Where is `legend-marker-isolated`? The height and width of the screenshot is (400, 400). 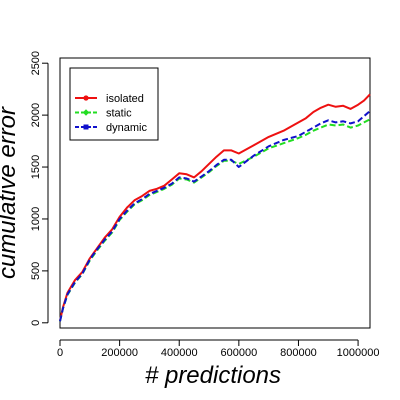
legend-marker-isolated is located at coordinates (86, 98).